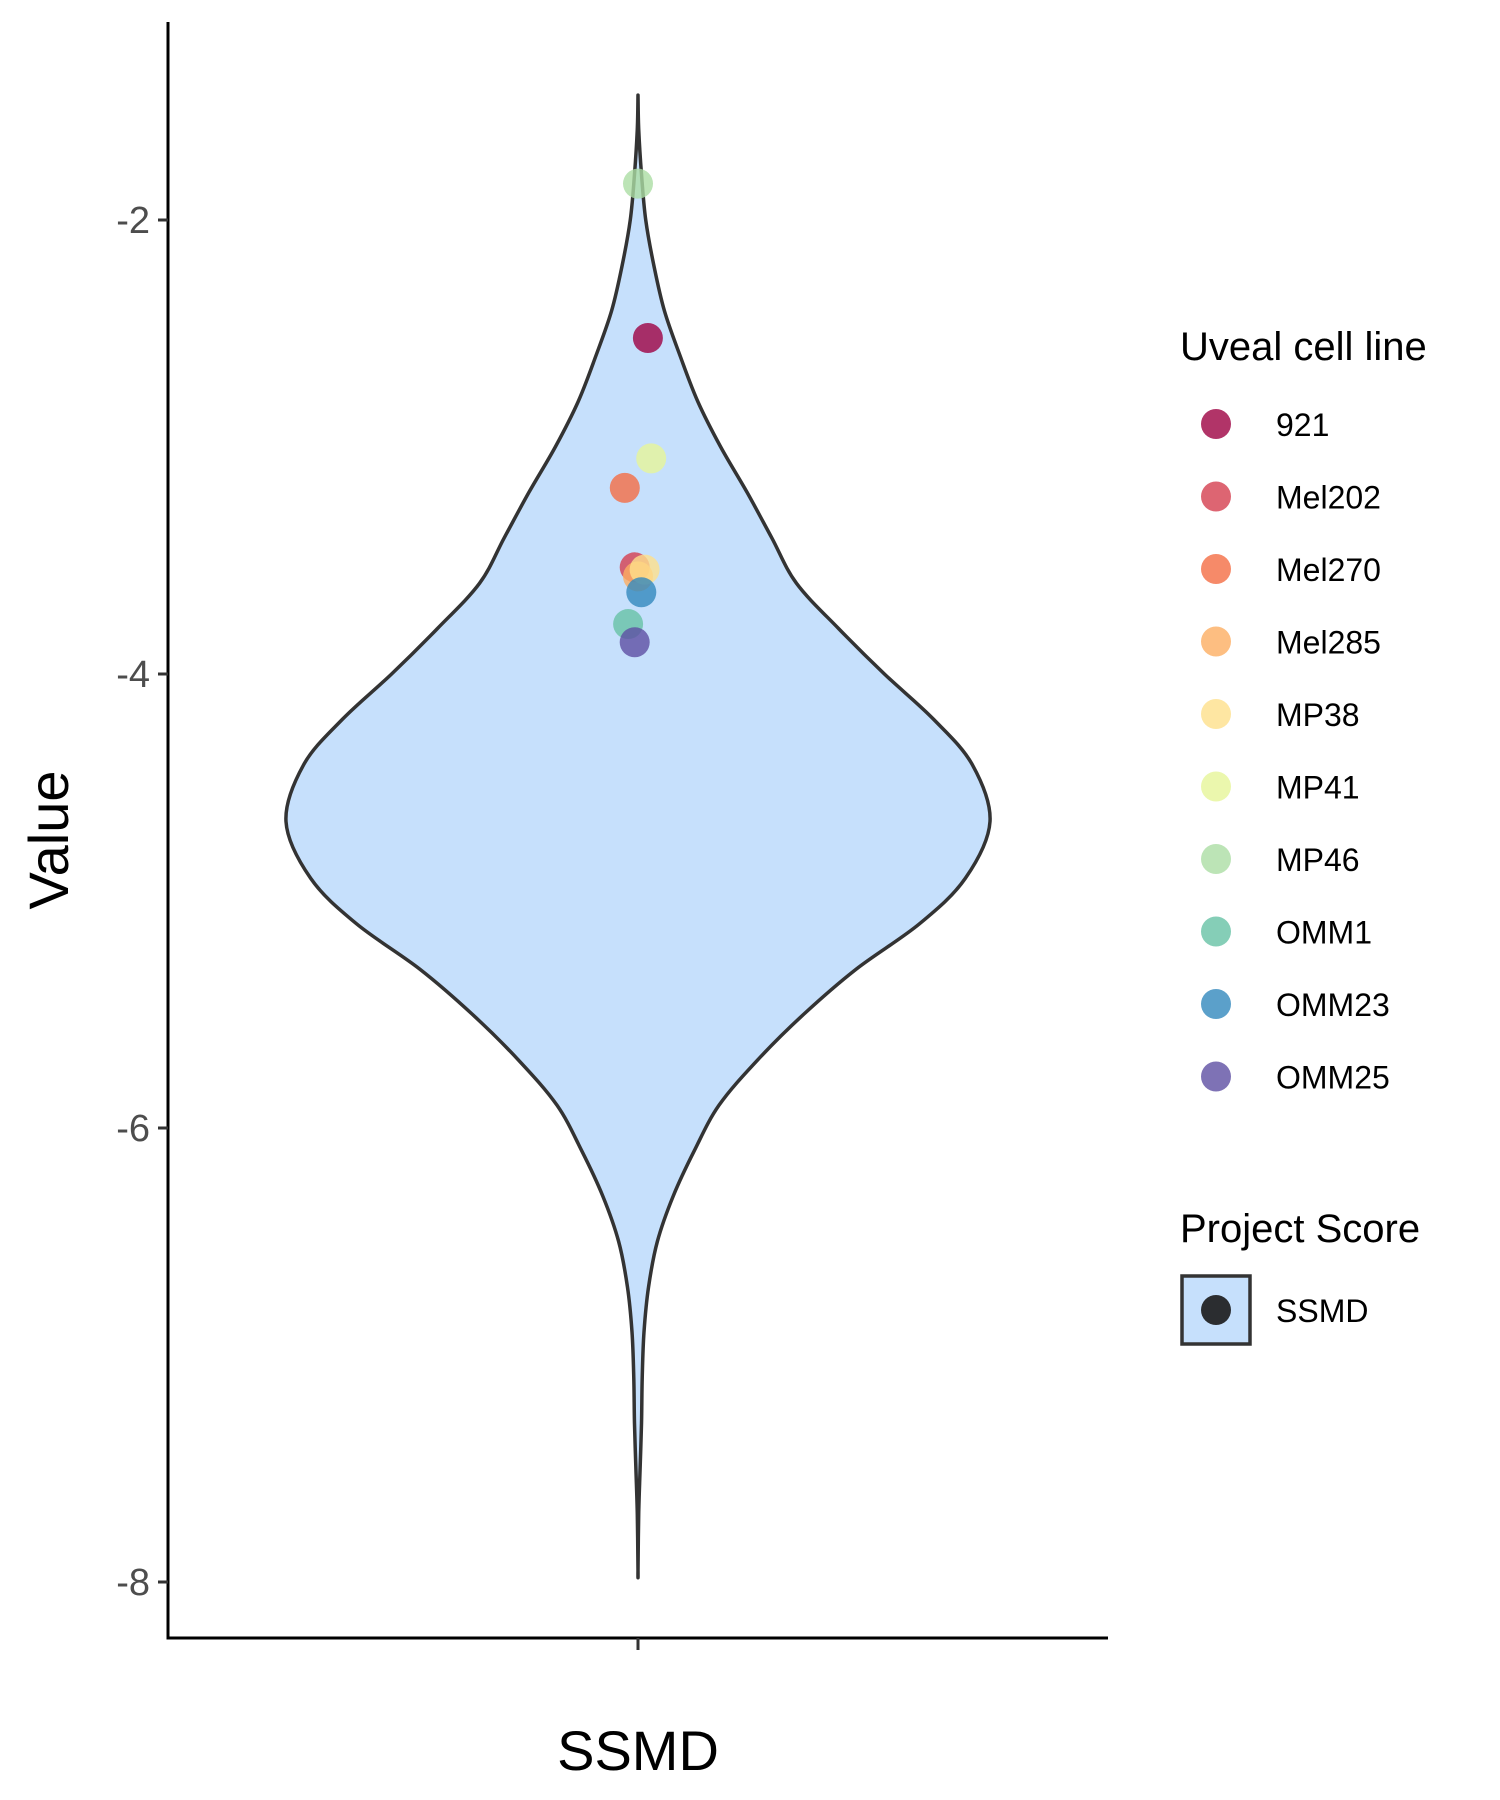  Describe the element at coordinates (1328, 643) in the screenshot. I see `legend-label-mel285: Mel285` at that location.